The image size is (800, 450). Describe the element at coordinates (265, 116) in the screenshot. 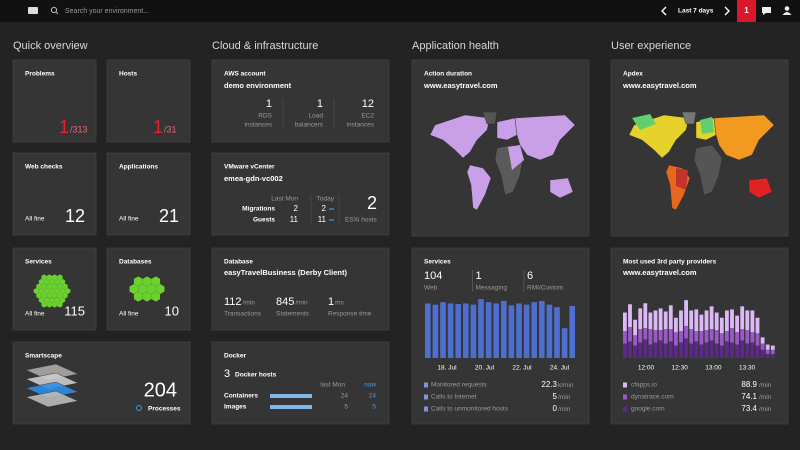

I see `metric-label: RDS` at that location.